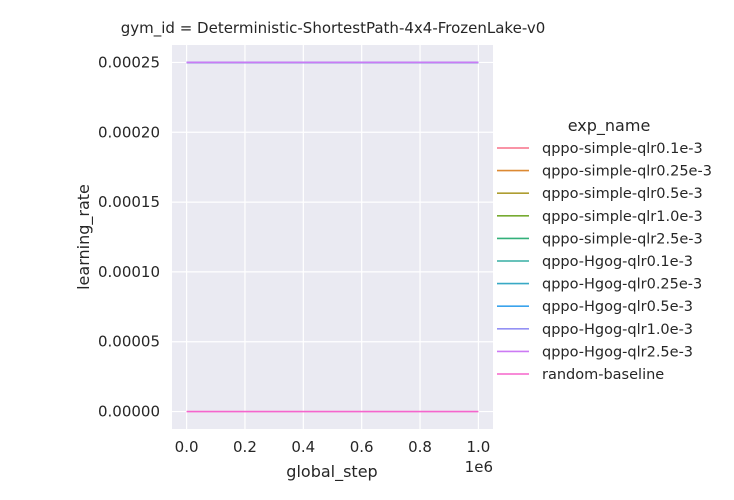 The height and width of the screenshot is (500, 734). What do you see at coordinates (609, 126) in the screenshot?
I see `legend-title: exp_name` at bounding box center [609, 126].